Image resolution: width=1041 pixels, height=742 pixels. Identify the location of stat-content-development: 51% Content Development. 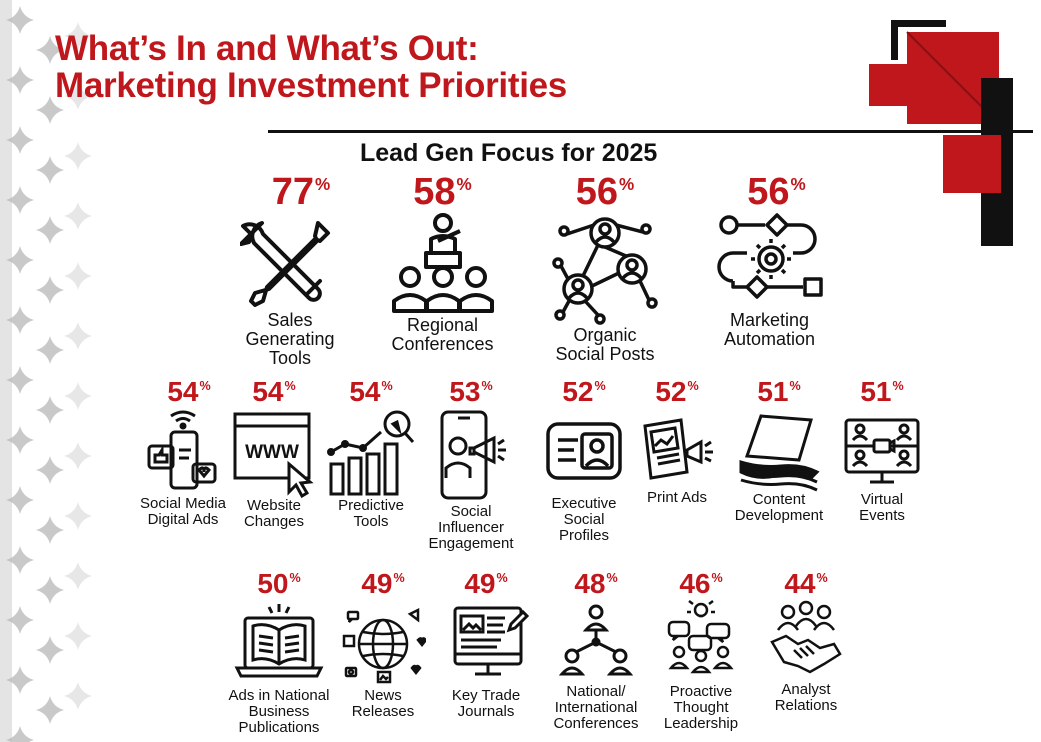
(779, 451).